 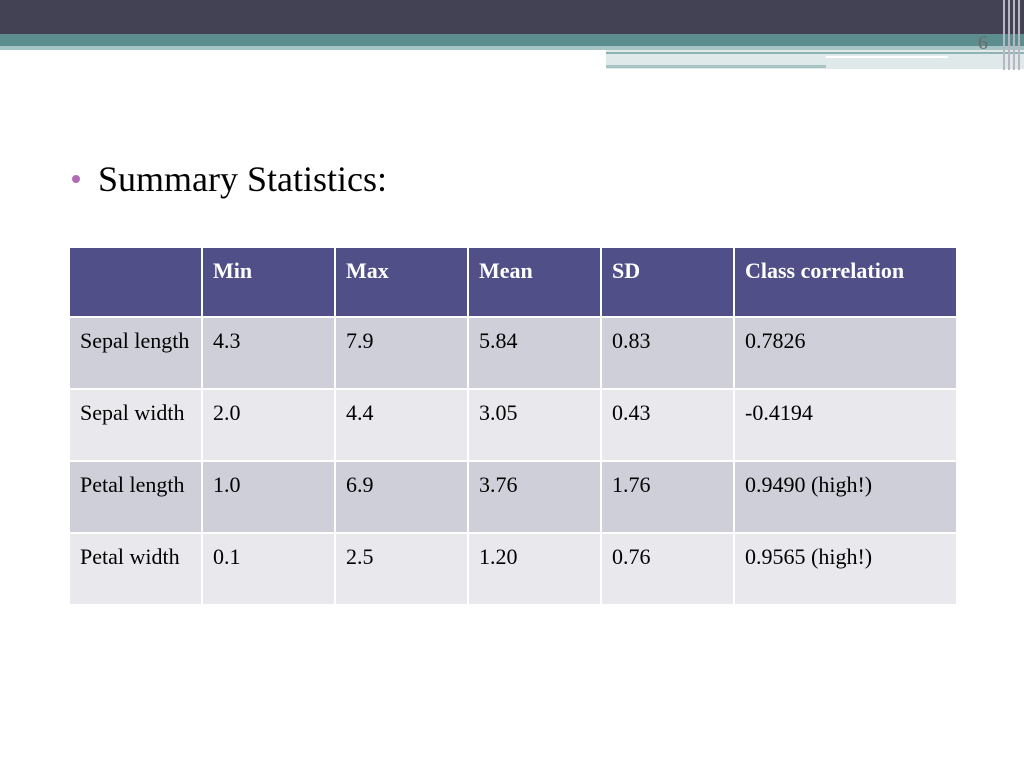 What do you see at coordinates (401, 425) in the screenshot?
I see `table-cell: 4.4` at bounding box center [401, 425].